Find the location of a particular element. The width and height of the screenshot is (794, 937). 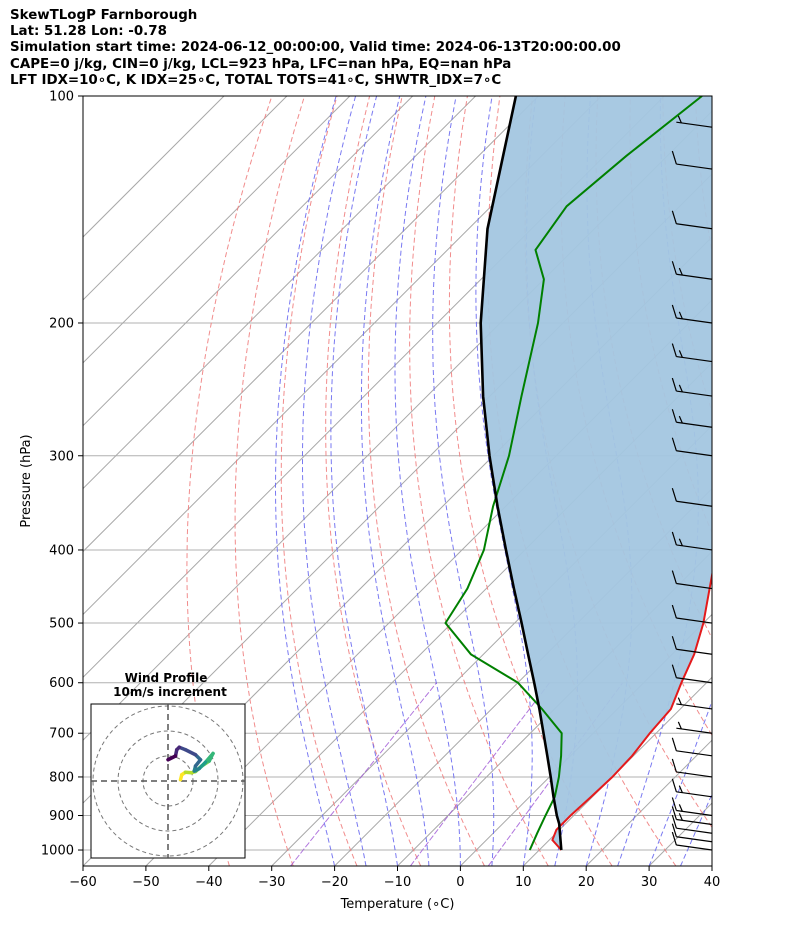

location-line: Lat: 51.28 Lon: -0.78 is located at coordinates (88, 32).